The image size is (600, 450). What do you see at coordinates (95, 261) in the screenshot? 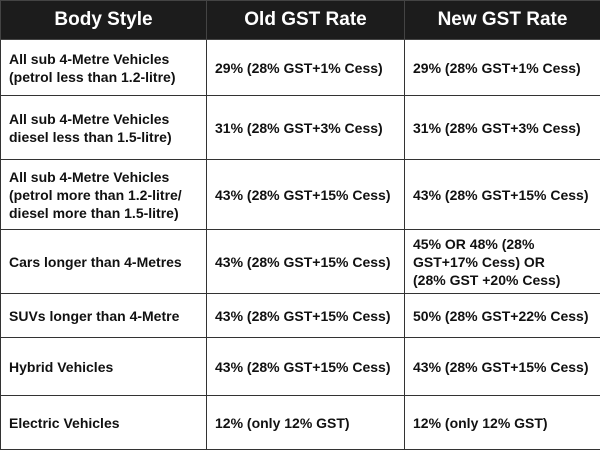
I see `body-style-text: Cars longer than 4-Metres` at bounding box center [95, 261].